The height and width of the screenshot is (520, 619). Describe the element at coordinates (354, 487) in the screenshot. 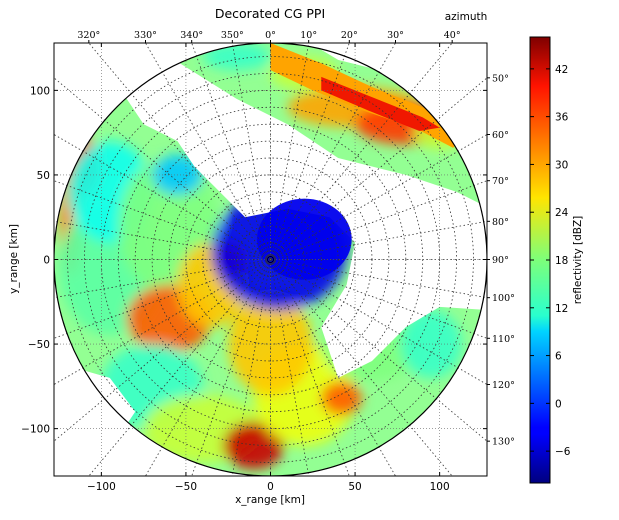

I see `x-tick-label: 50` at that location.